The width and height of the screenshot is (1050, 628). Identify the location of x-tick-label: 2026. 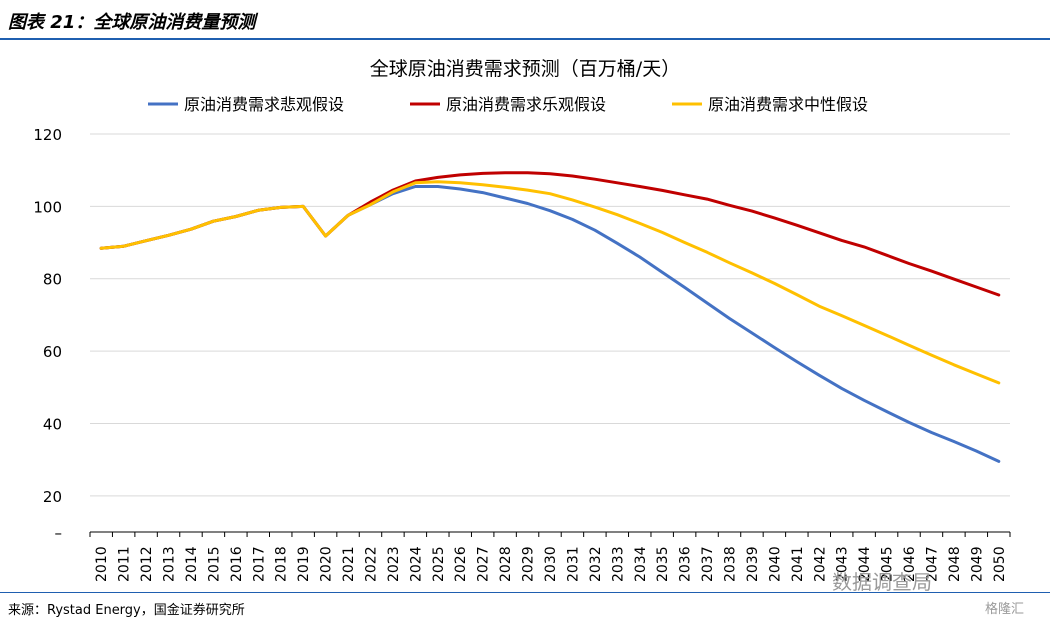
(461, 564).